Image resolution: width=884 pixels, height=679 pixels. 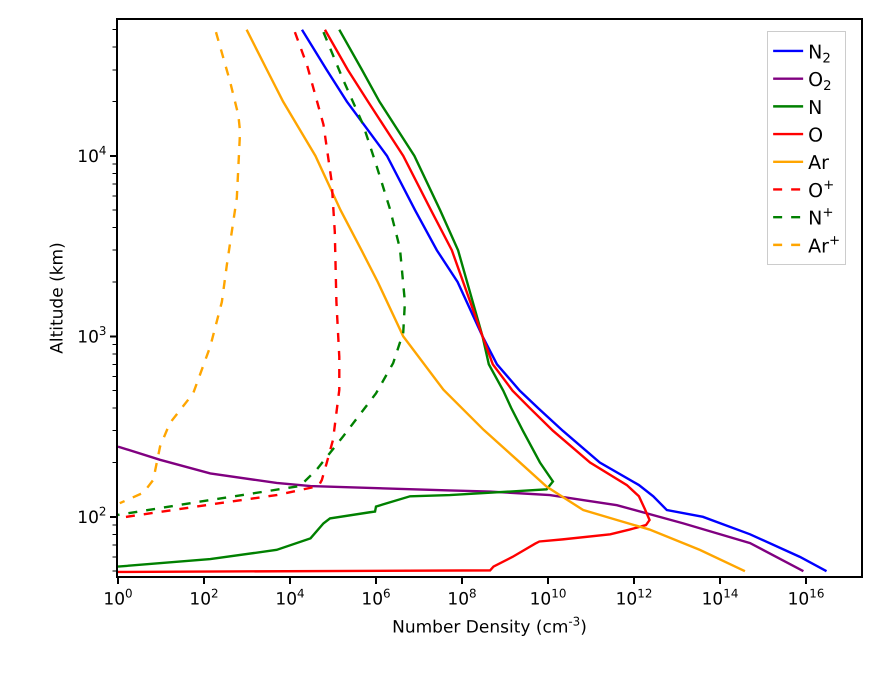 What do you see at coordinates (91, 516) in the screenshot?
I see `y-tick-label: 10$^{2}$` at bounding box center [91, 516].